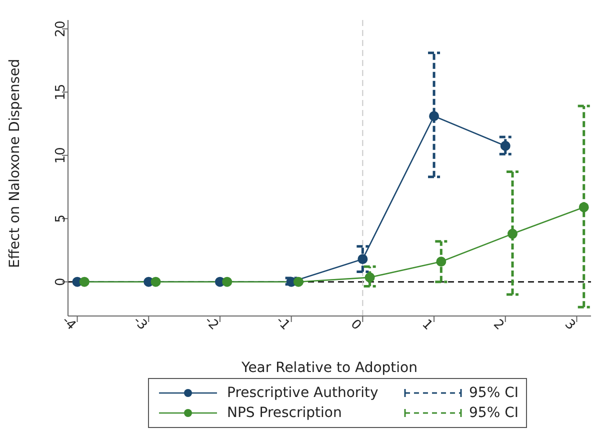  What do you see at coordinates (14, 163) in the screenshot?
I see `y-axis-title: Effect on Naloxone Dispensed` at bounding box center [14, 163].